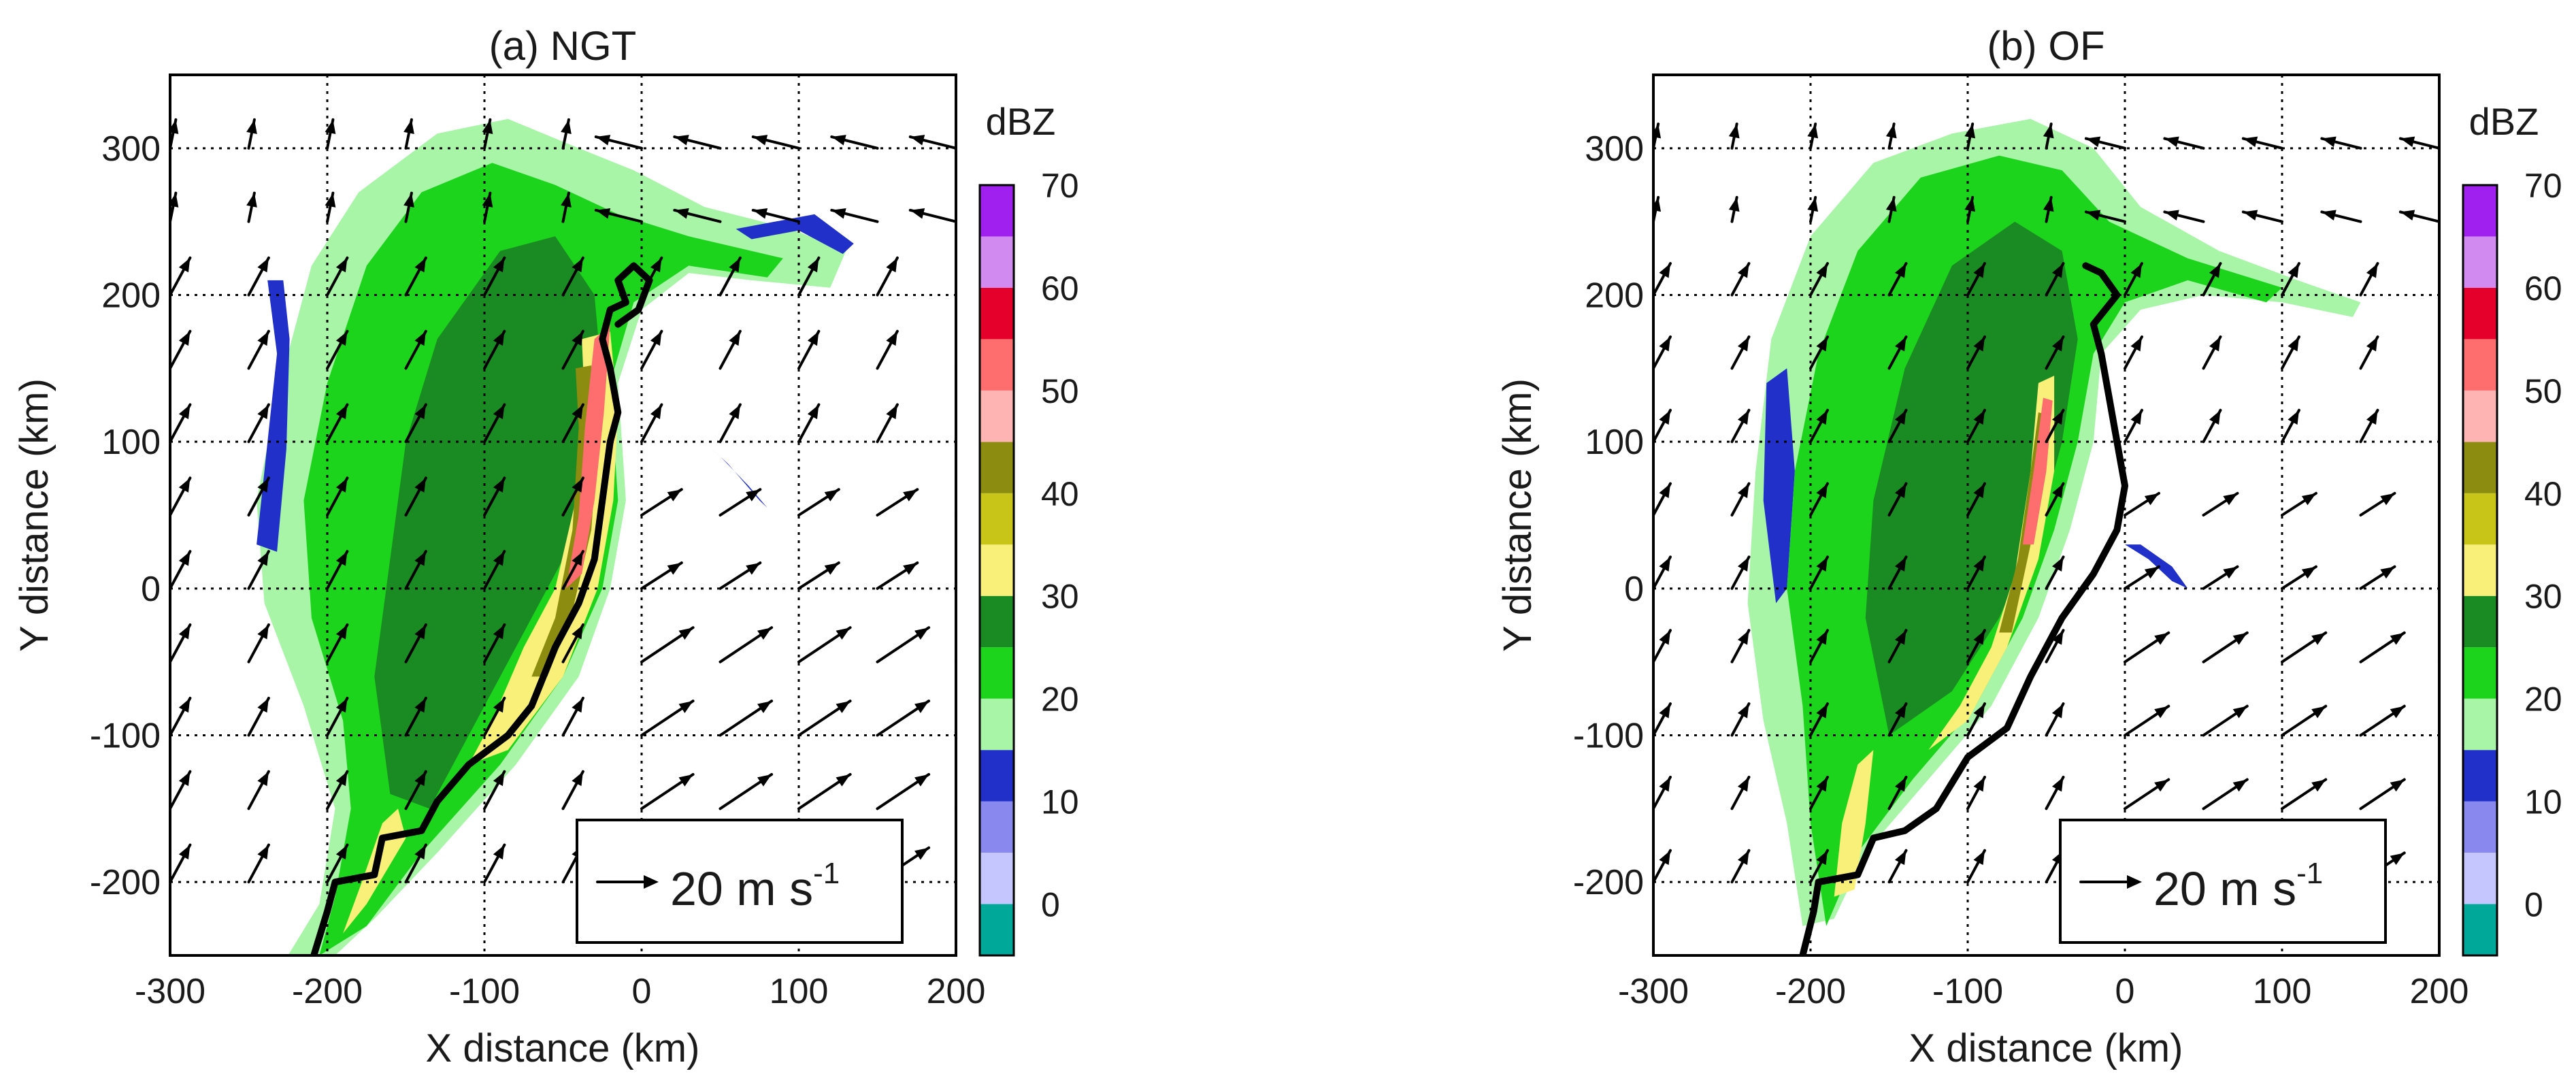 This screenshot has height=1082, width=2576. I want to click on colorbar-tick-label: 0, so click(2534, 905).